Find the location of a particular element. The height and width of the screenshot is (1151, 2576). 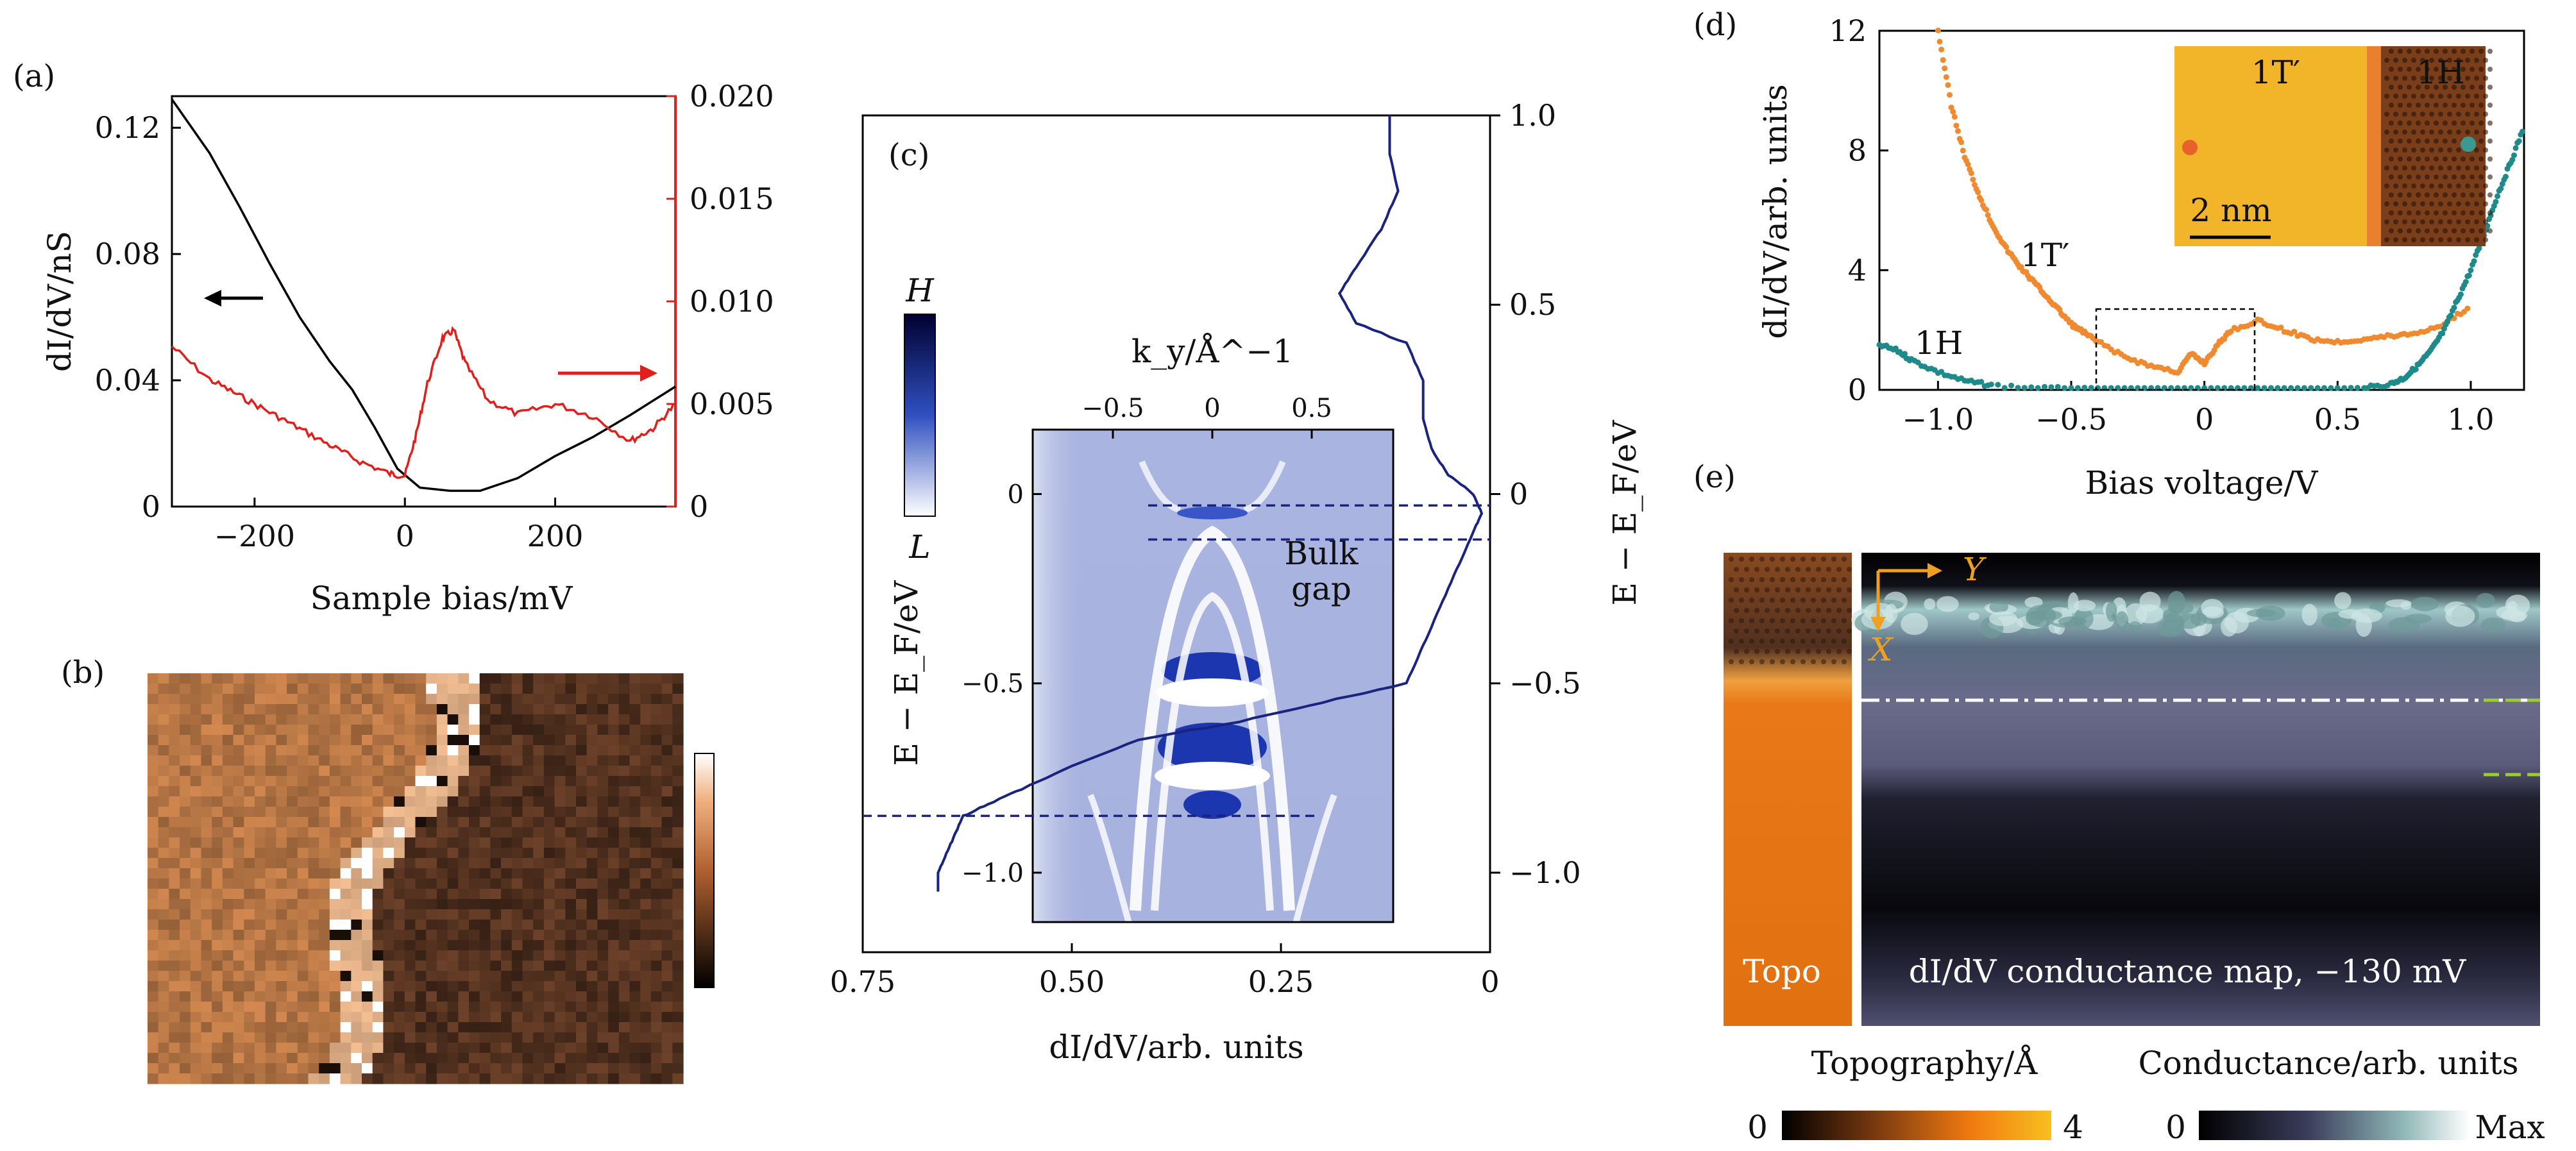

a-ytick-right-label: 0.015 is located at coordinates (732, 199).